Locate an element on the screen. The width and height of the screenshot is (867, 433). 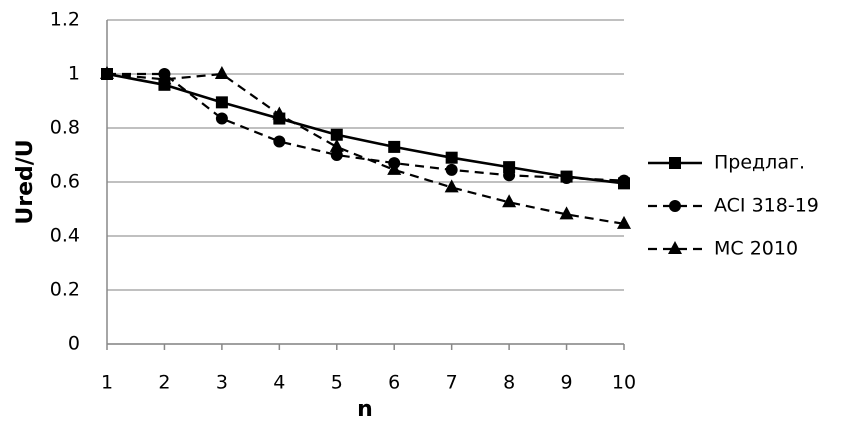
y-tick-label: 0.6 is located at coordinates (65, 182).